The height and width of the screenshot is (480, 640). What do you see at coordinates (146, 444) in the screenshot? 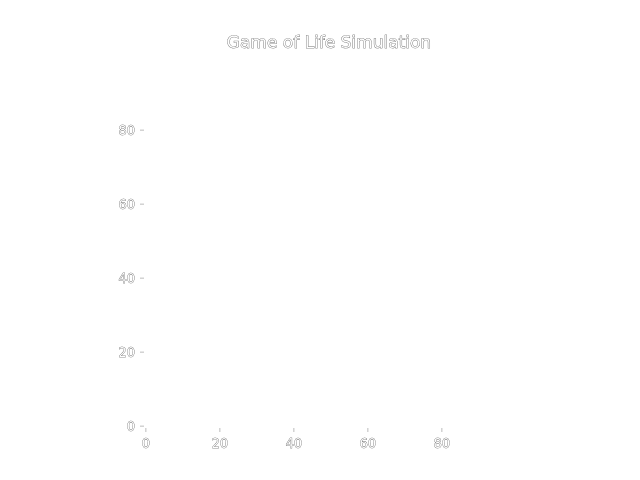
I see `x-tick-label: 0` at bounding box center [146, 444].